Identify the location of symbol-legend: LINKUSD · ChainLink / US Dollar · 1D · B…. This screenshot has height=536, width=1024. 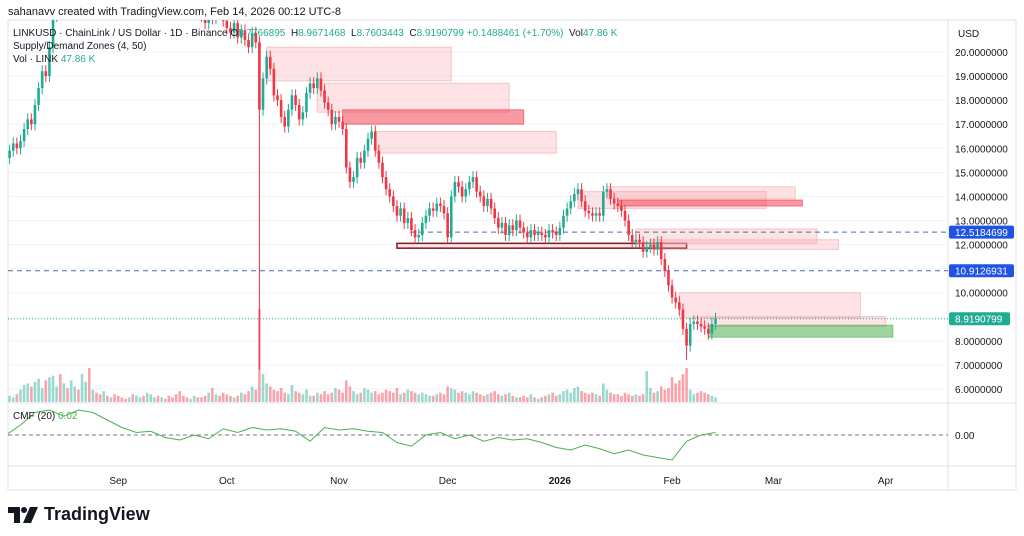
(315, 33).